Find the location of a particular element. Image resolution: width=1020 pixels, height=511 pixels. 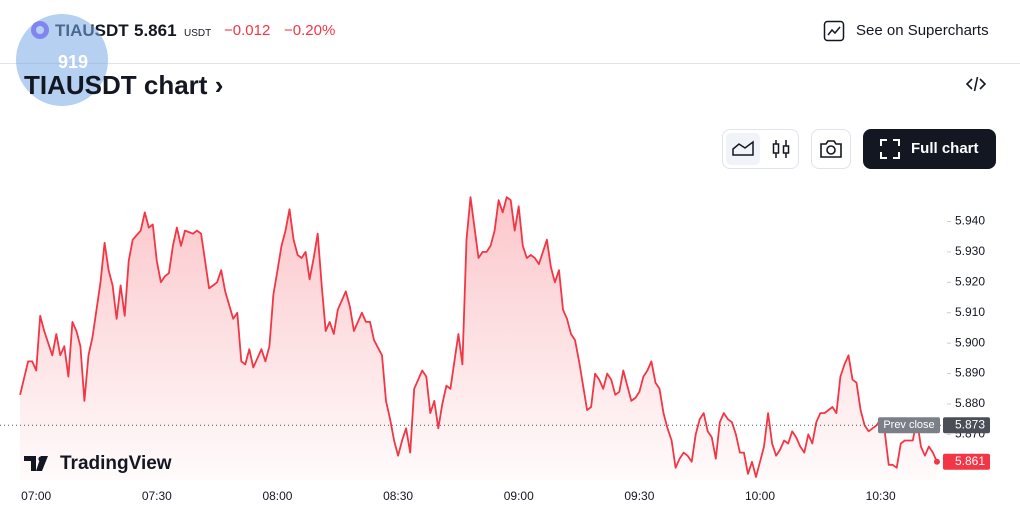

candle-style-button is located at coordinates (781, 149).